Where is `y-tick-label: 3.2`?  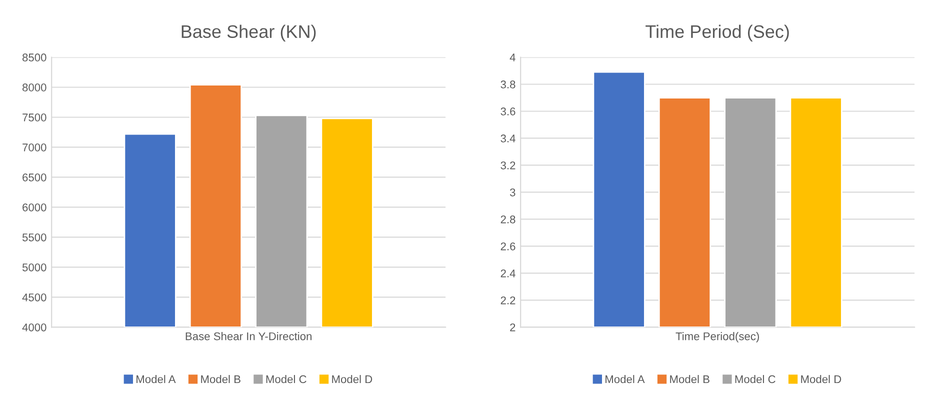
y-tick-label: 3.2 is located at coordinates (508, 166).